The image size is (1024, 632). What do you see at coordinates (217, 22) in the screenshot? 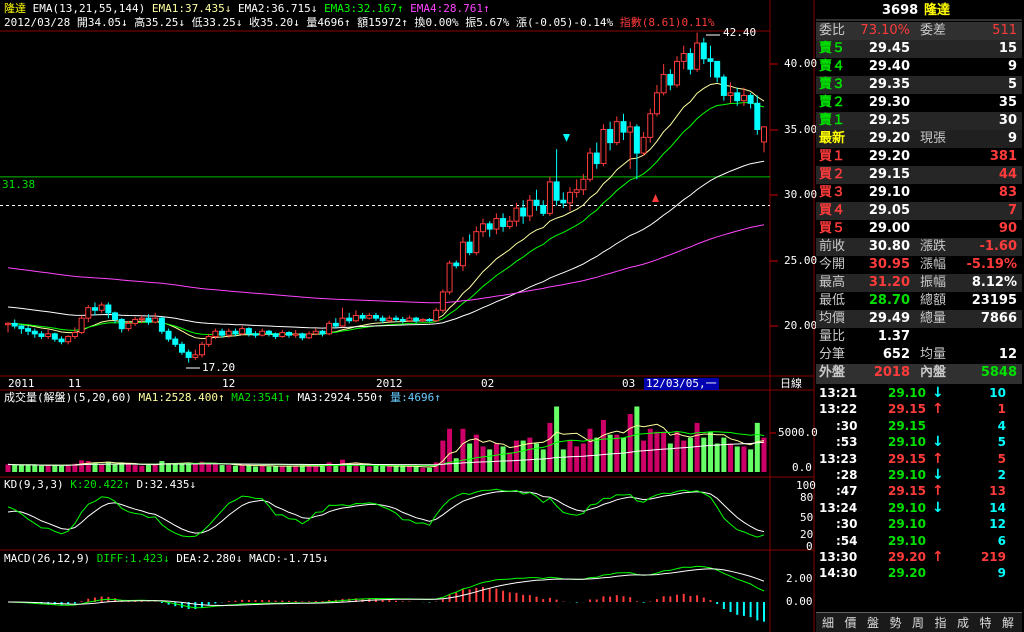
I see `low-value: 低33.25↓` at bounding box center [217, 22].